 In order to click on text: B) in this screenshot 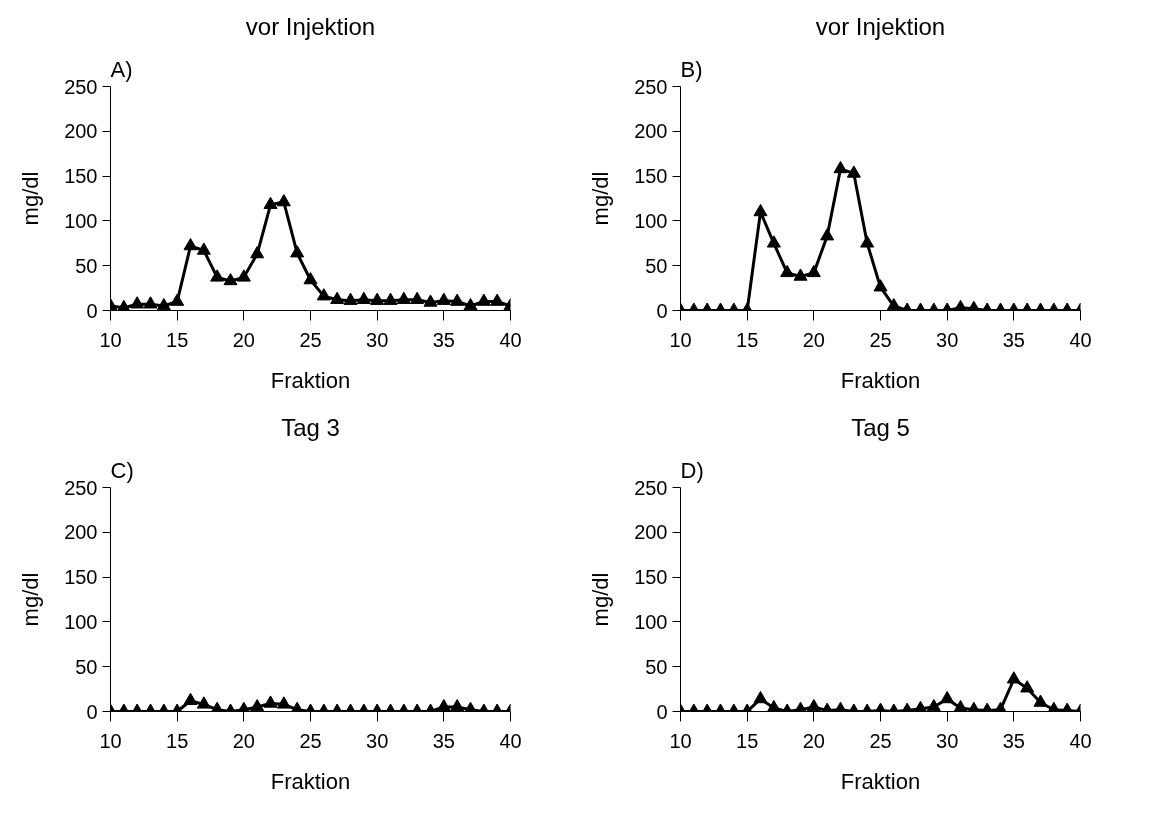, I will do `click(691, 69)`.